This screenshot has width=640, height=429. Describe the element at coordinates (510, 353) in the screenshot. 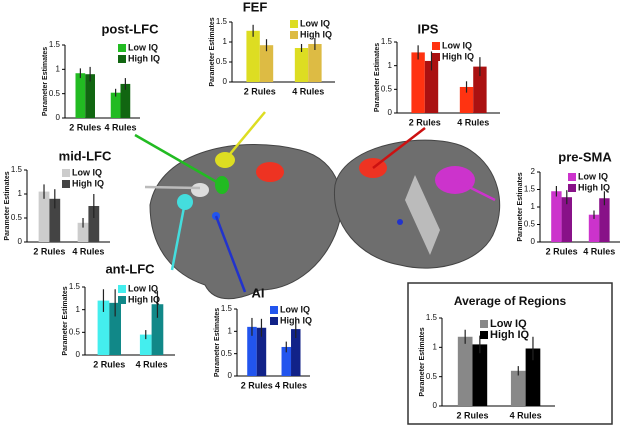

I see `average-box` at that location.